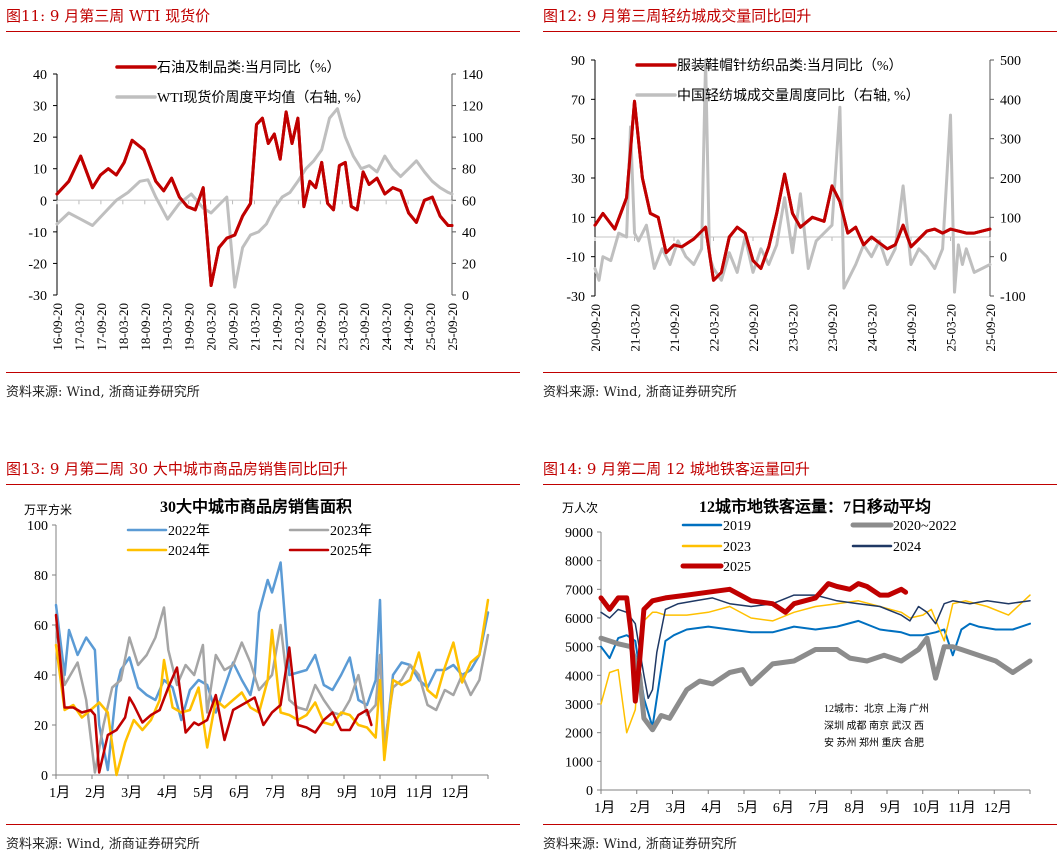 The width and height of the screenshot is (1057, 857). Describe the element at coordinates (469, 170) in the screenshot. I see `right-tick-label: 80` at that location.